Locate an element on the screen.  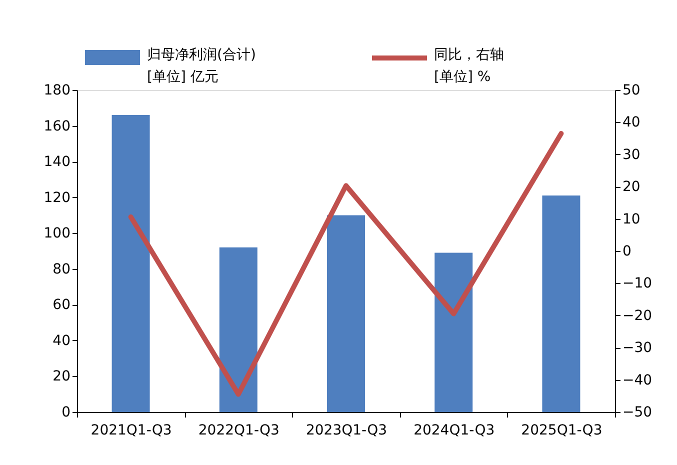
y-tick-label: 40 is located at coordinates (61, 340).